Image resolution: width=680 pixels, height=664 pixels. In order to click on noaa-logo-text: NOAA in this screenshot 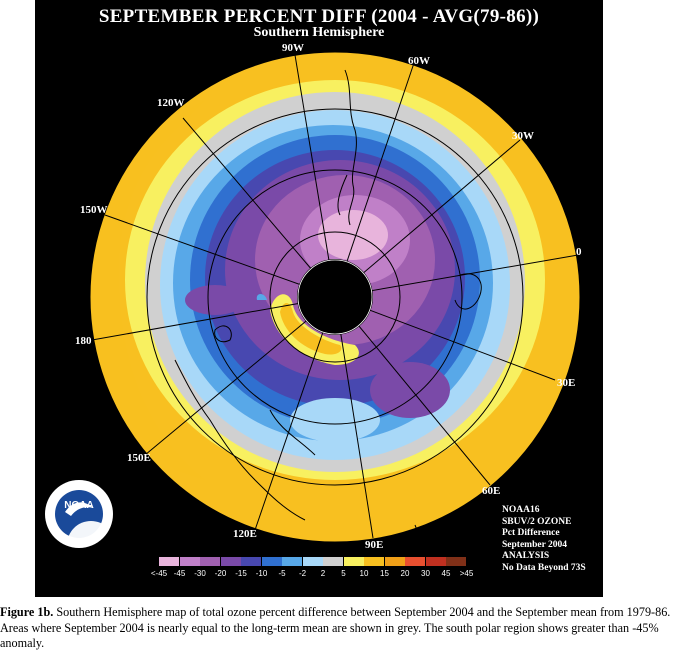, I will do `click(79, 505)`.